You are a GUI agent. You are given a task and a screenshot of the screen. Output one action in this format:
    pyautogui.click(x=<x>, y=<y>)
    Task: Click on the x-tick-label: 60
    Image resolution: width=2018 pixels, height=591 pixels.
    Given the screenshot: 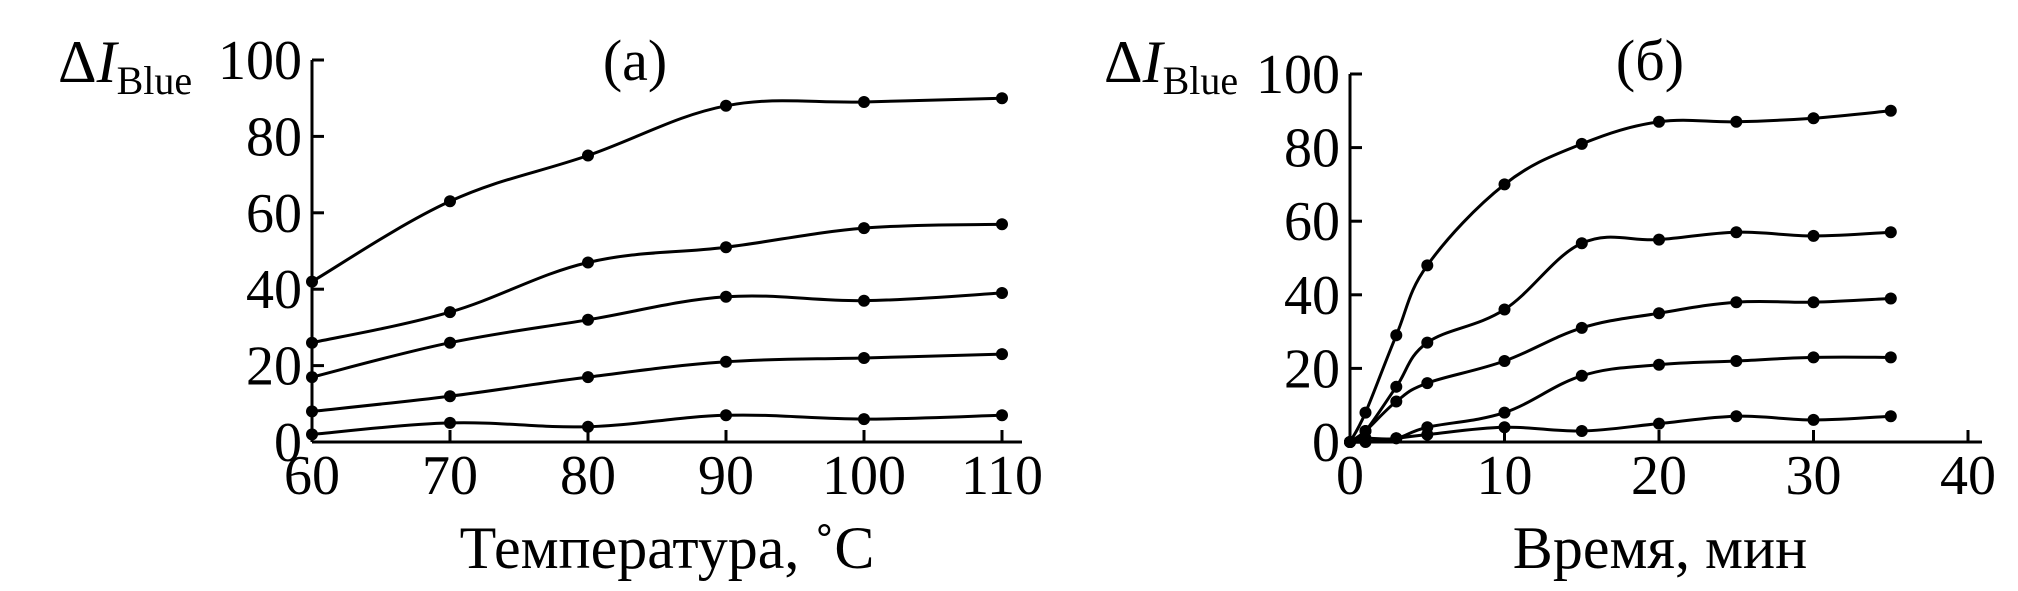 What is the action you would take?
    pyautogui.click(x=312, y=476)
    